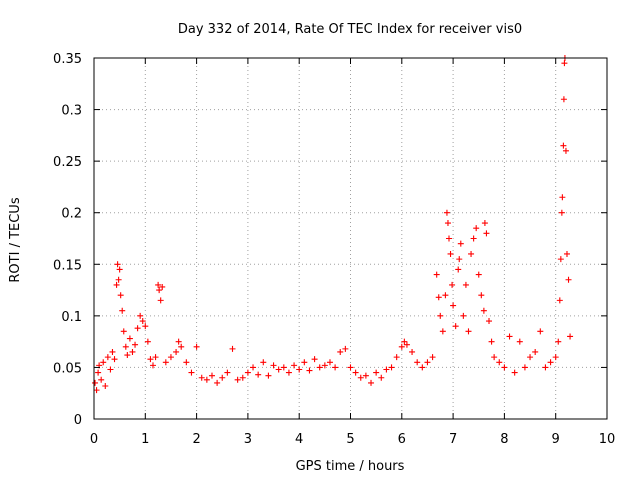 The height and width of the screenshot is (485, 640). Describe the element at coordinates (67, 59) in the screenshot. I see `y-tick-label: 0.35` at that location.